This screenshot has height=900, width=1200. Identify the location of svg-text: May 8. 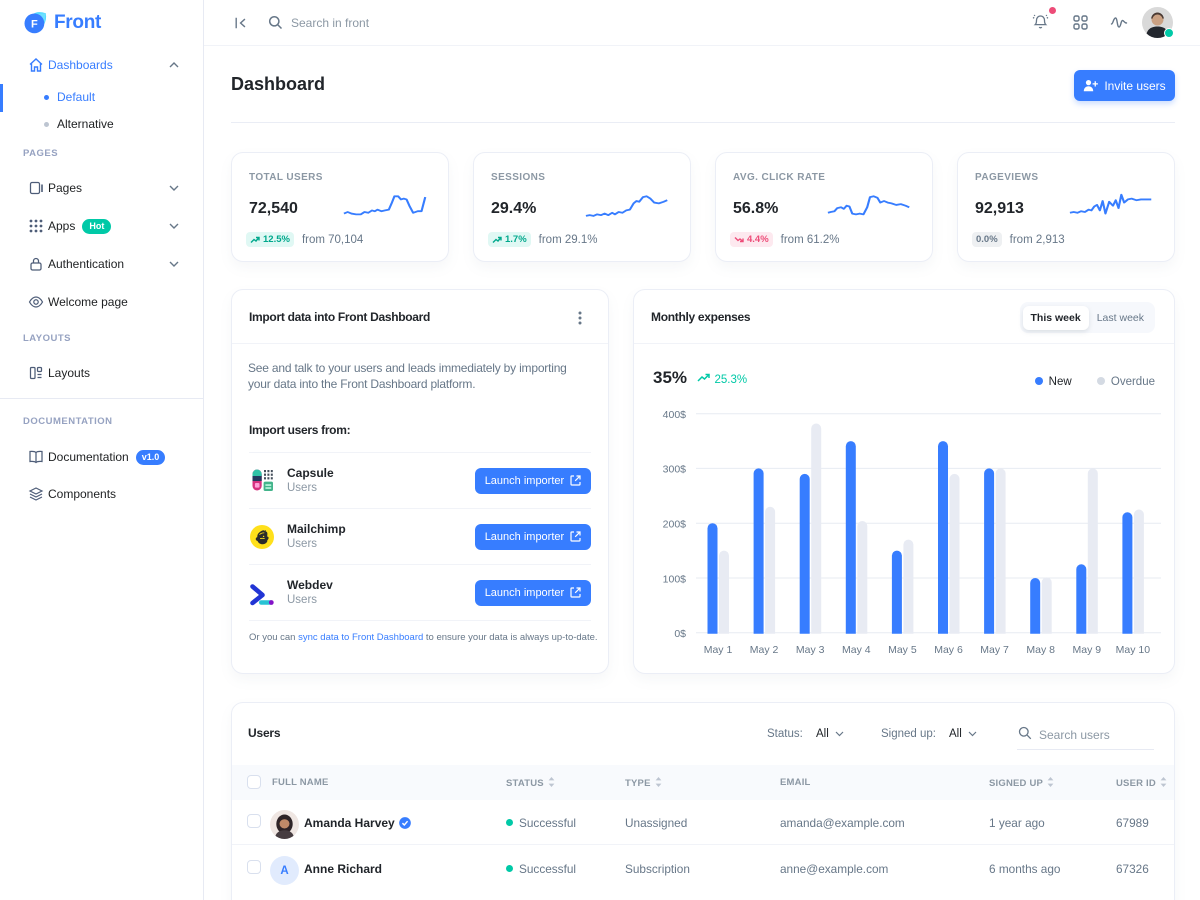
(1040, 650).